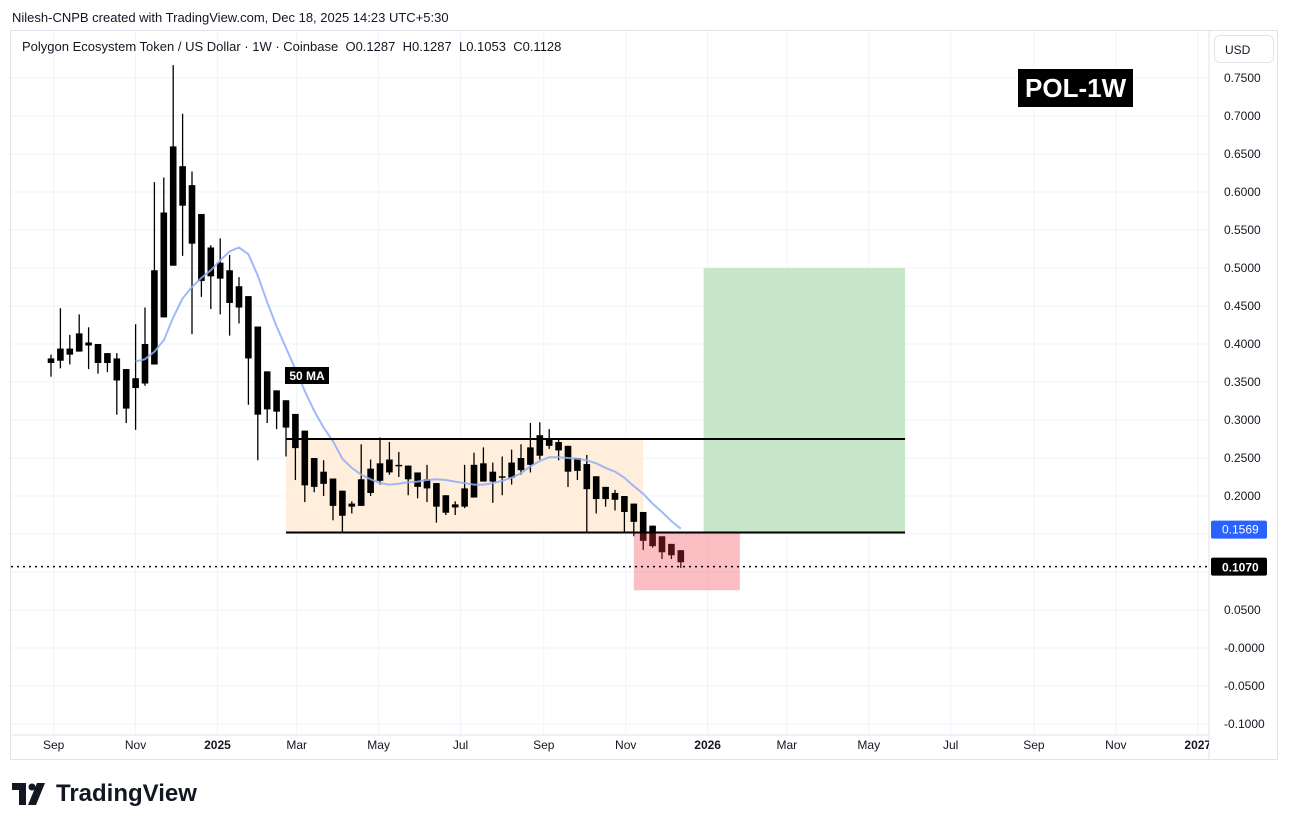 The height and width of the screenshot is (828, 1289). I want to click on price-tick-label: -0.1000, so click(1244, 724).